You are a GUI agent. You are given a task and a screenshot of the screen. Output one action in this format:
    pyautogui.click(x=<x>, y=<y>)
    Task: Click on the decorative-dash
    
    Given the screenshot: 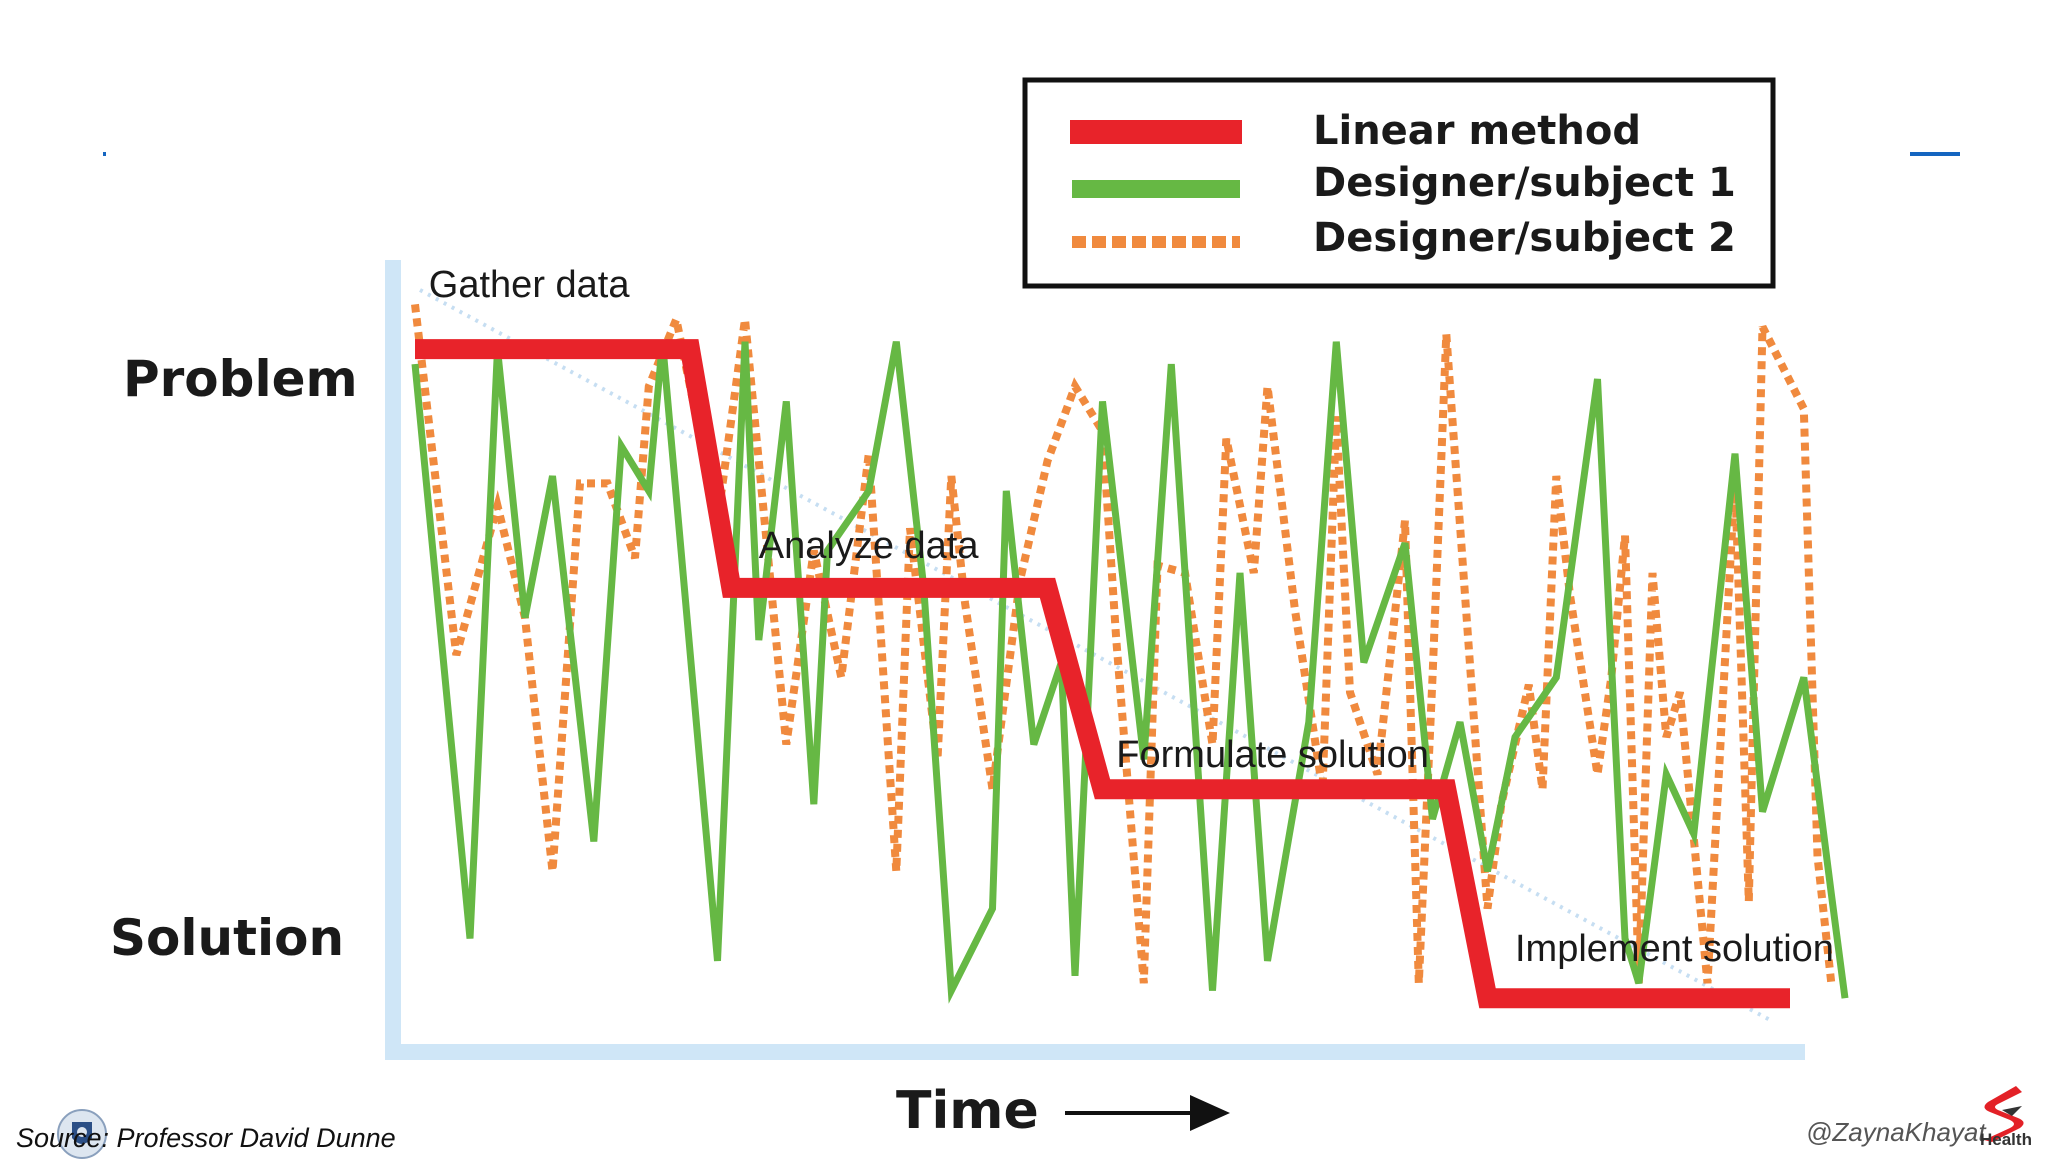 What is the action you would take?
    pyautogui.click(x=1935, y=154)
    